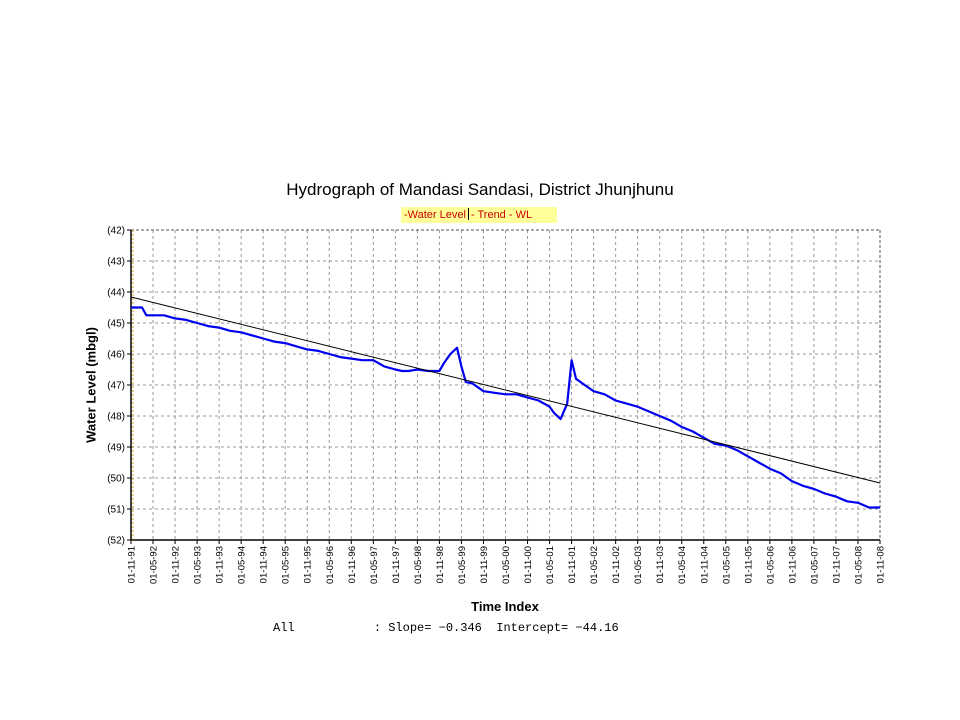  I want to click on x-tick-label: 01-05-94, so click(242, 565).